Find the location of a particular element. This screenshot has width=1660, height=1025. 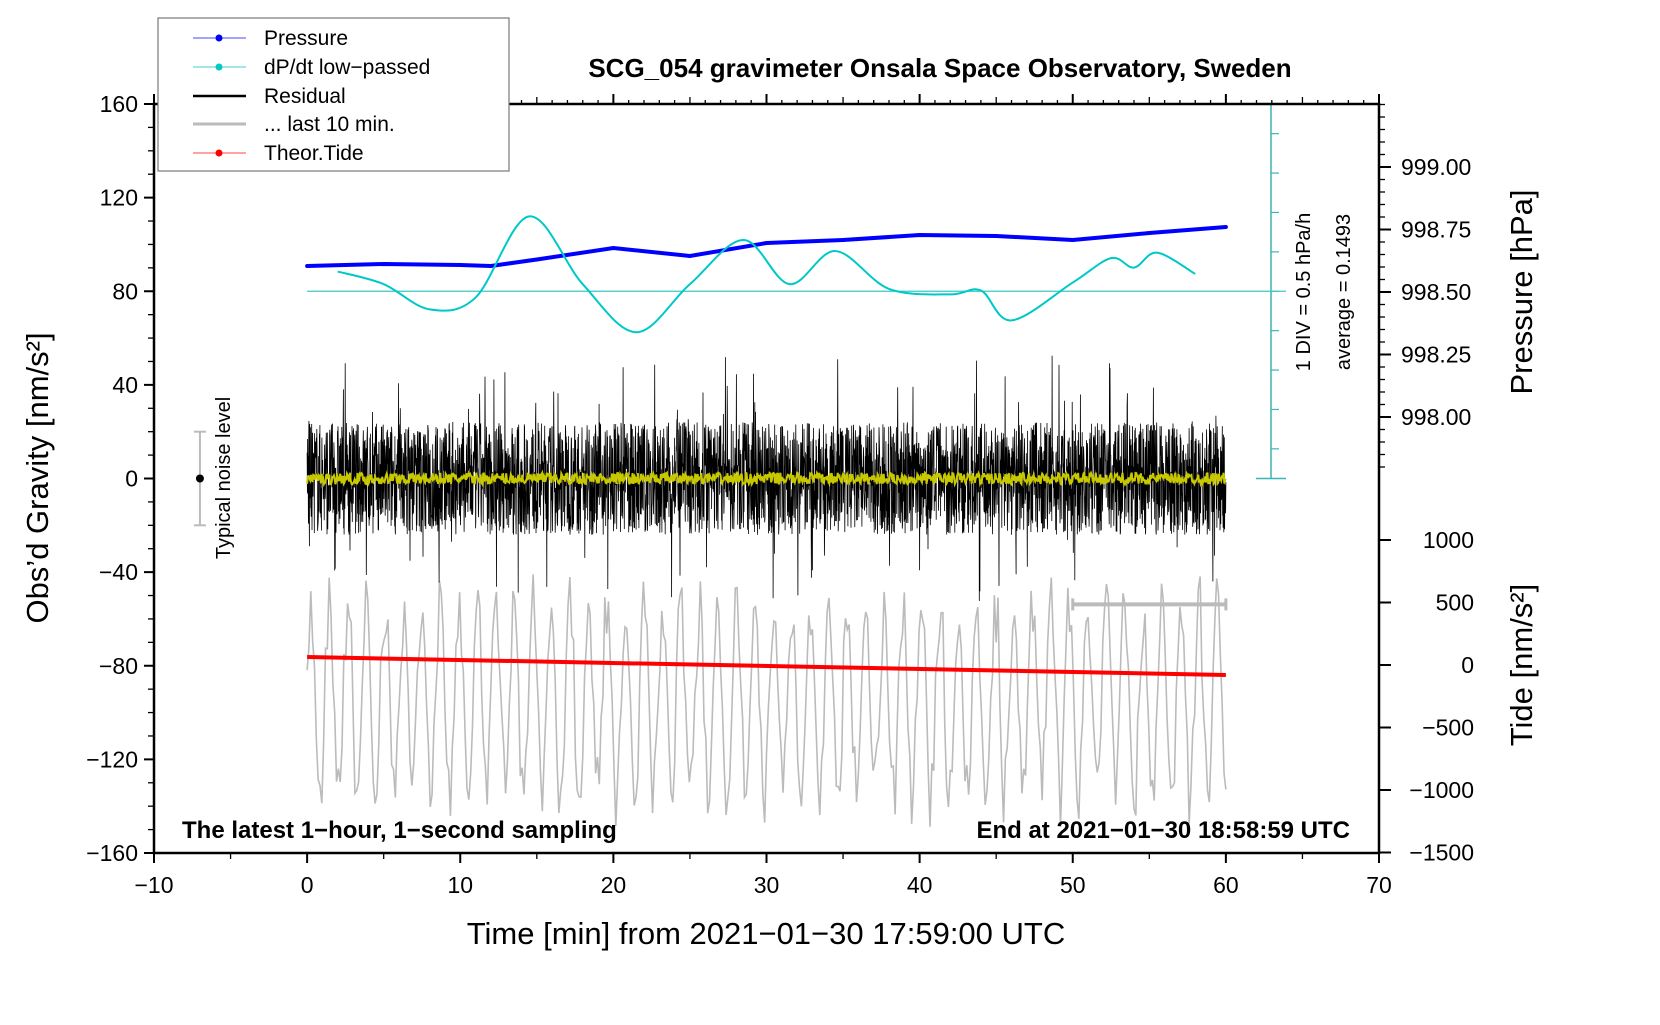

latest-hour-note: The latest 1−hour, 1−second sampling is located at coordinates (399, 830).